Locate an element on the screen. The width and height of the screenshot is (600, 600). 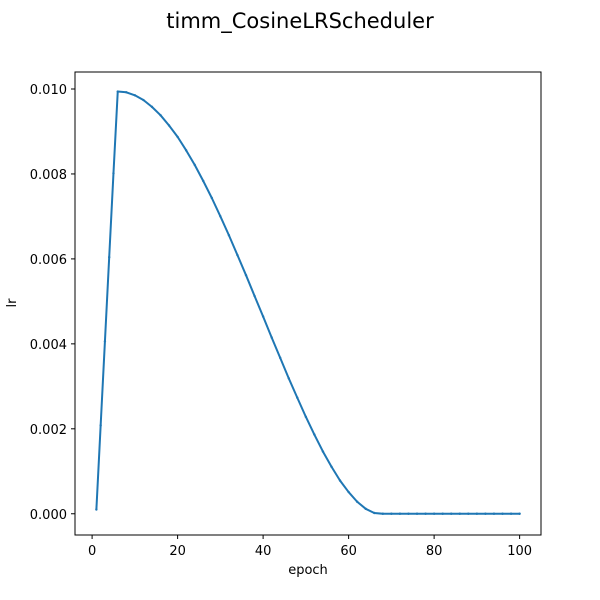
x-tick-label: 60 is located at coordinates (348, 551).